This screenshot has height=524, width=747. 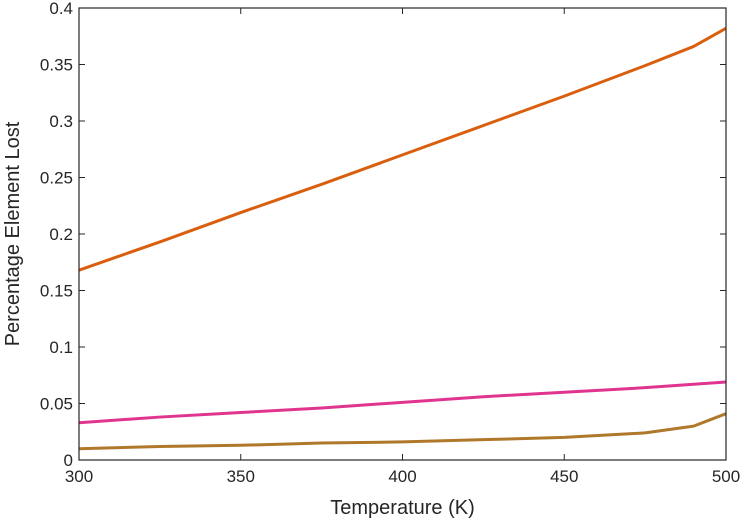 What do you see at coordinates (726, 476) in the screenshot?
I see `x-tick-label: 500` at bounding box center [726, 476].